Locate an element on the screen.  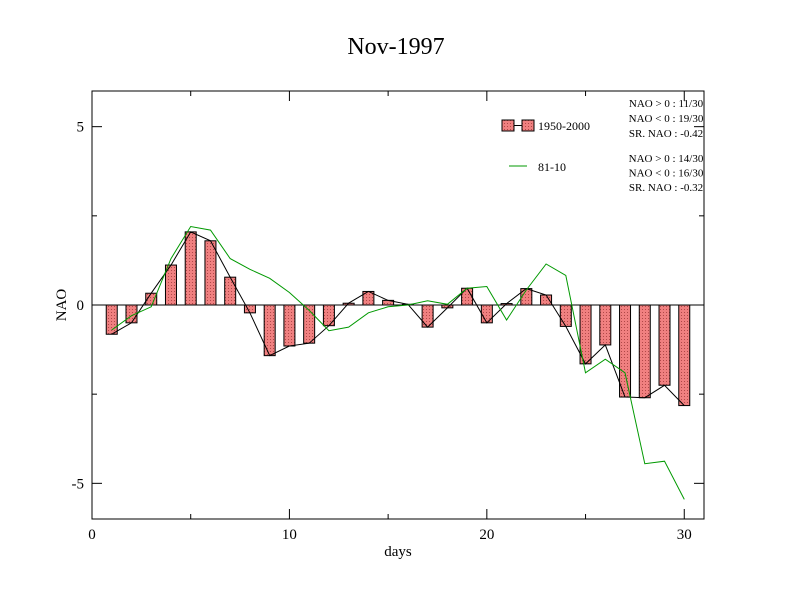
x-tick-label: 0 is located at coordinates (92, 535).